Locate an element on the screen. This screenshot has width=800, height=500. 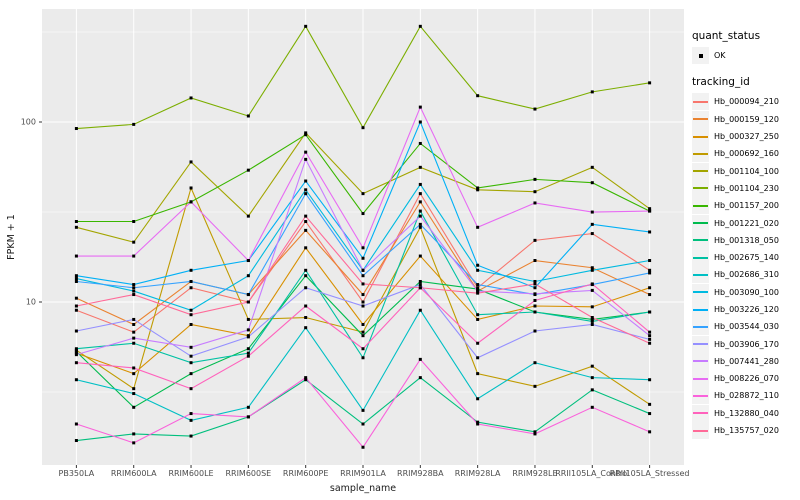
y-tick-label: 10 is located at coordinates (31, 302).